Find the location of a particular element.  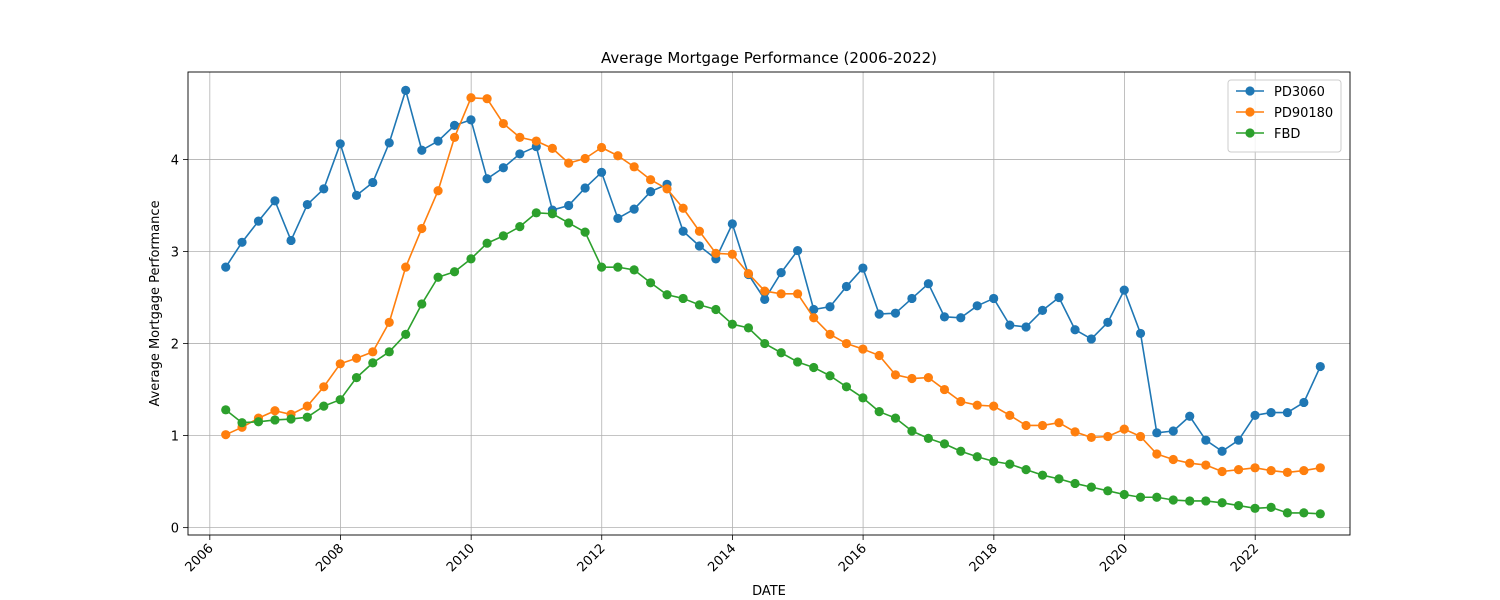

y-tick-label: 3 is located at coordinates (175, 252).